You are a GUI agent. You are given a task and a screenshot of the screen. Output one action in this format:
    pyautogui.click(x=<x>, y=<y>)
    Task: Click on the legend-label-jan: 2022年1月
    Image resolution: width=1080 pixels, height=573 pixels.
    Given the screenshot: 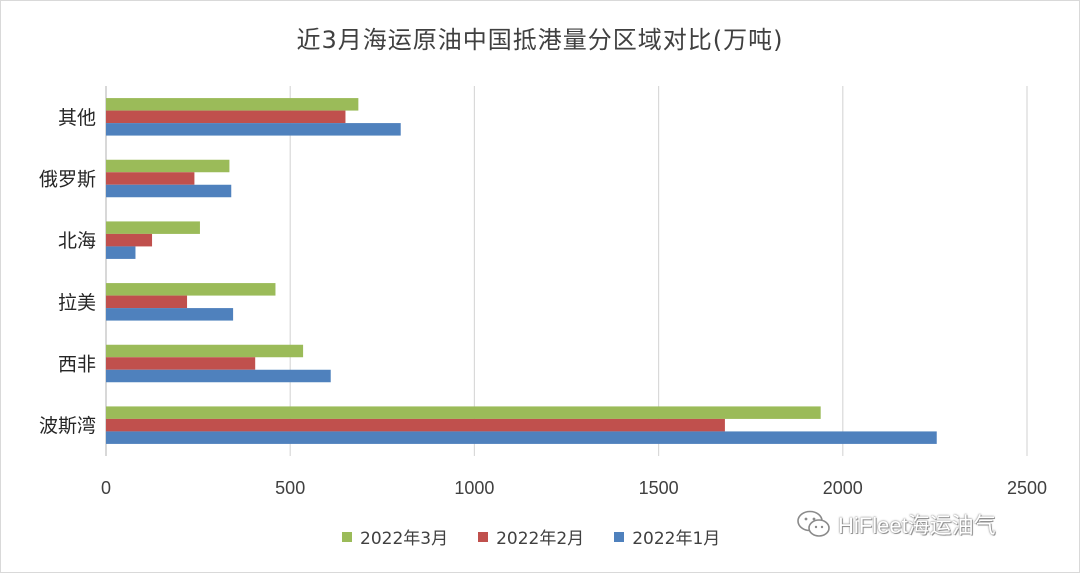 What is the action you would take?
    pyautogui.click(x=676, y=539)
    